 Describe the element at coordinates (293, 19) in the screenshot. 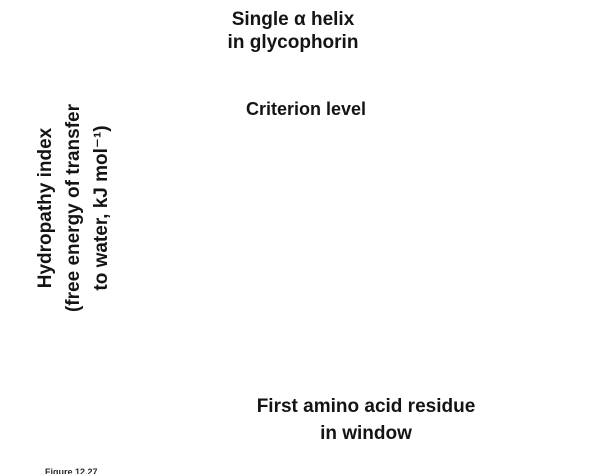

I see `annotation-line1: Single α helix` at that location.